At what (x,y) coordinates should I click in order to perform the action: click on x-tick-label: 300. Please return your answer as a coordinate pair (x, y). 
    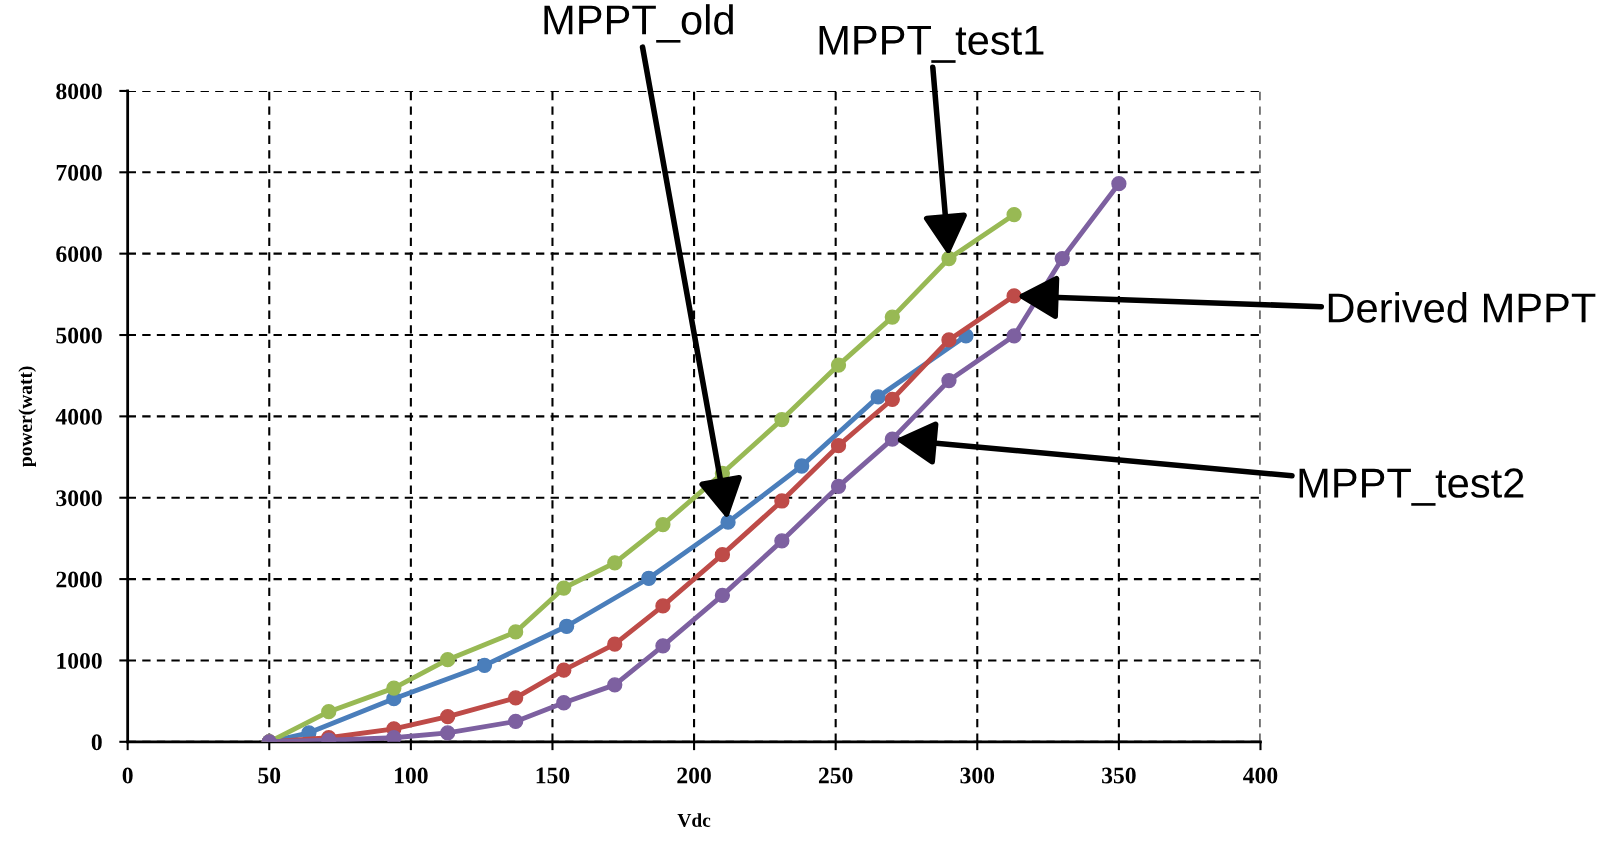
    Looking at the image, I should click on (977, 775).